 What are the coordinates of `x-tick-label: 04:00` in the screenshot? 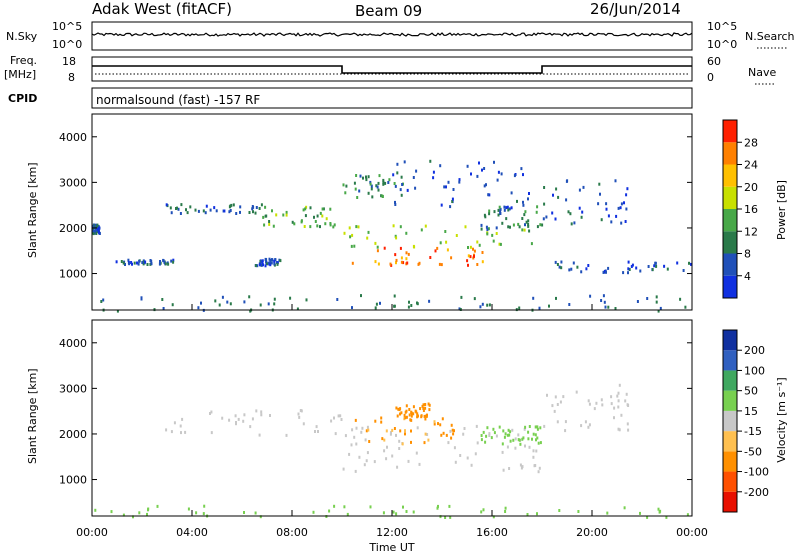 It's located at (192, 532).